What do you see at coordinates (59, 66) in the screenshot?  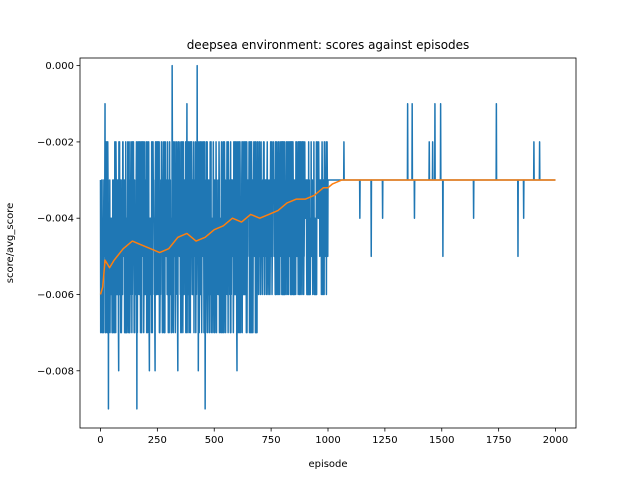 I see `y-tick-label: 0.000` at bounding box center [59, 66].